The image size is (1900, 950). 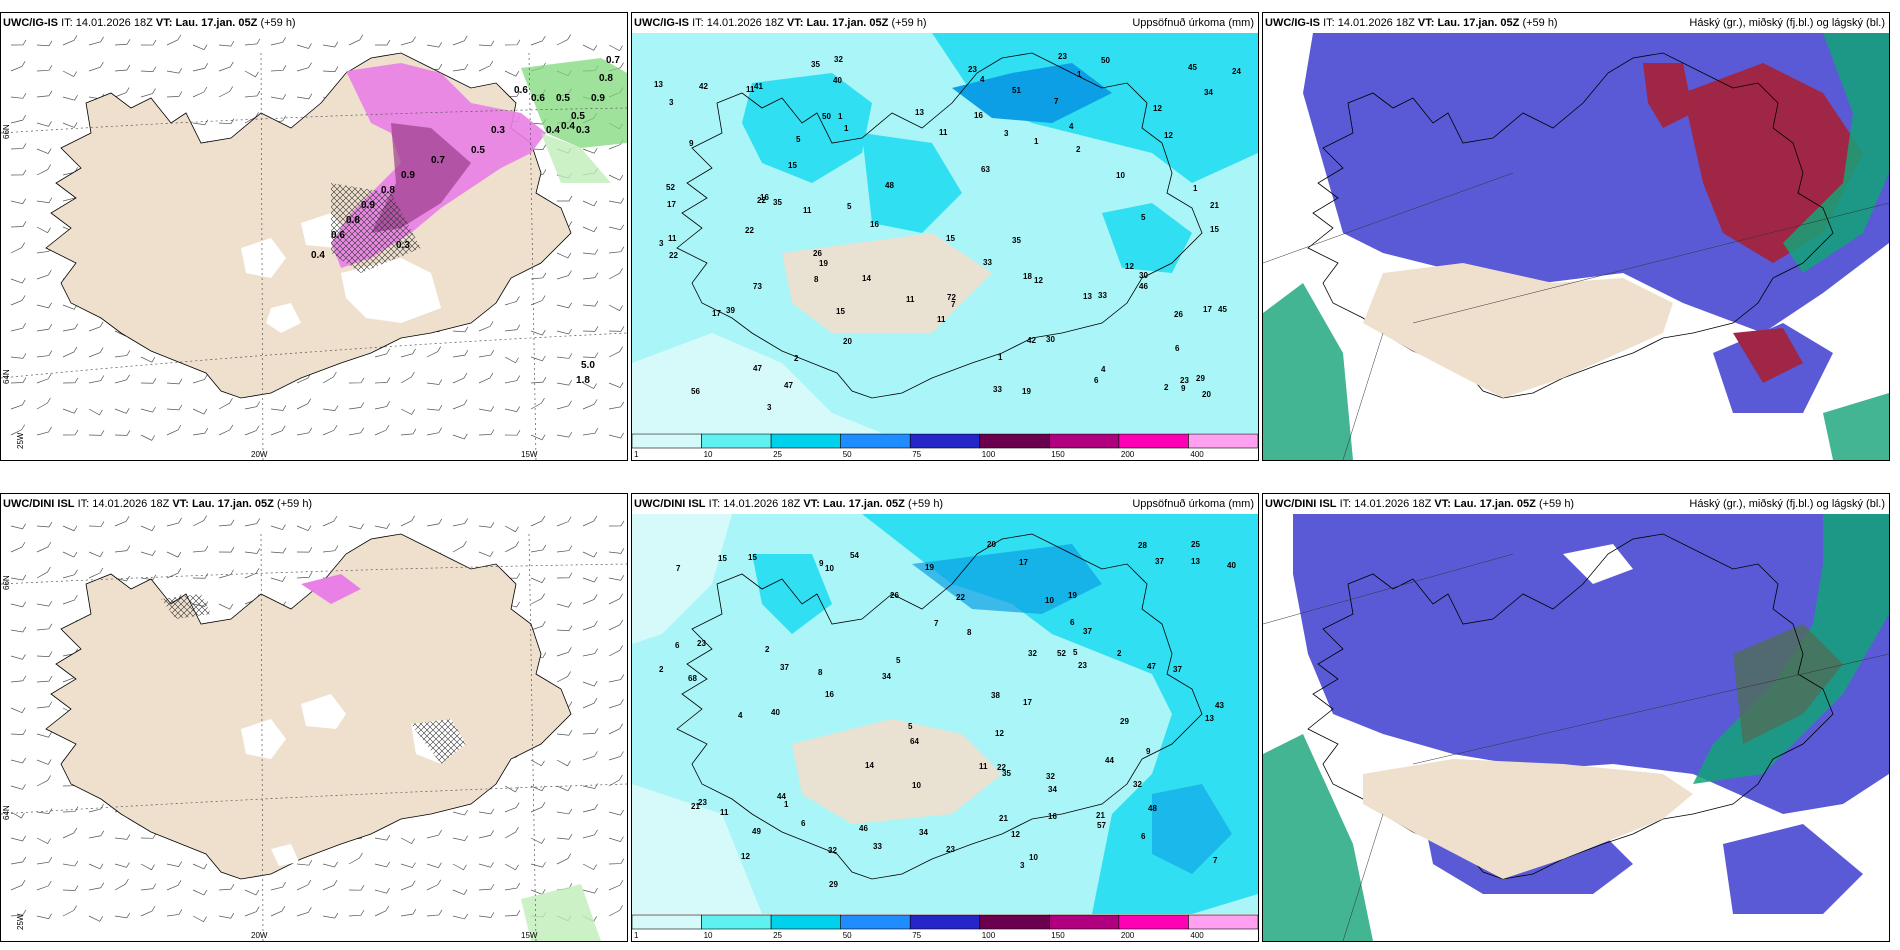 I want to click on precip-value: 46, so click(x=863, y=828).